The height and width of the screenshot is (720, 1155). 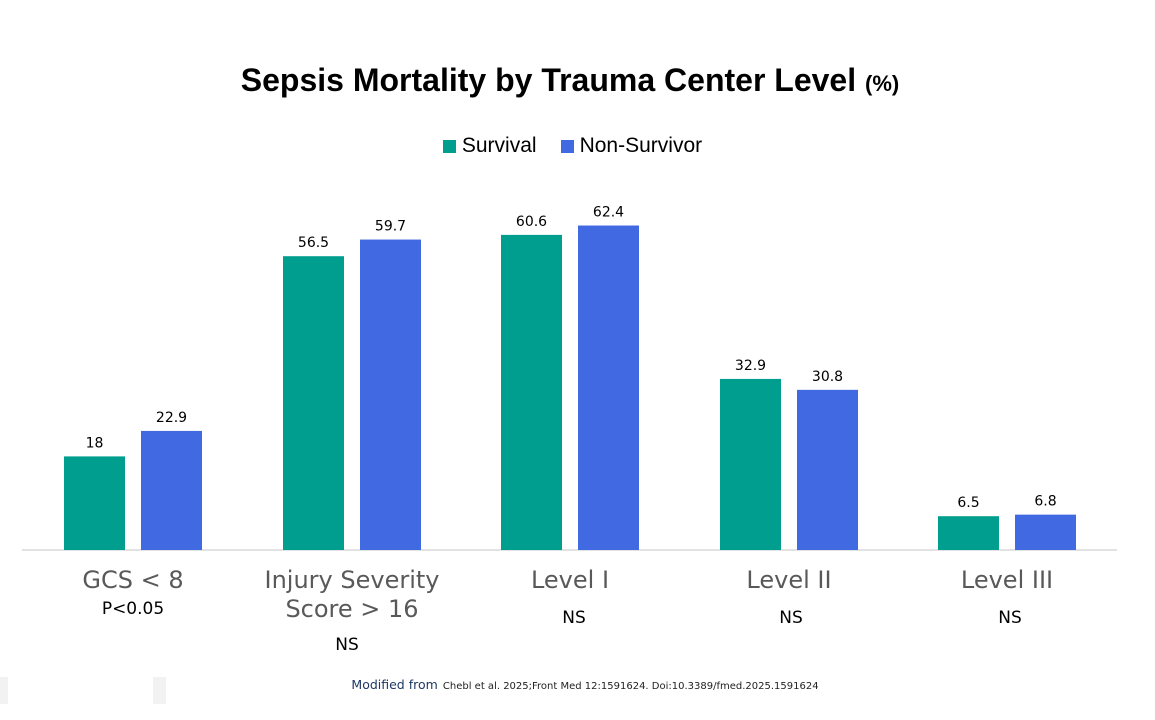 What do you see at coordinates (449, 146) in the screenshot?
I see `legend-swatch-survival` at bounding box center [449, 146].